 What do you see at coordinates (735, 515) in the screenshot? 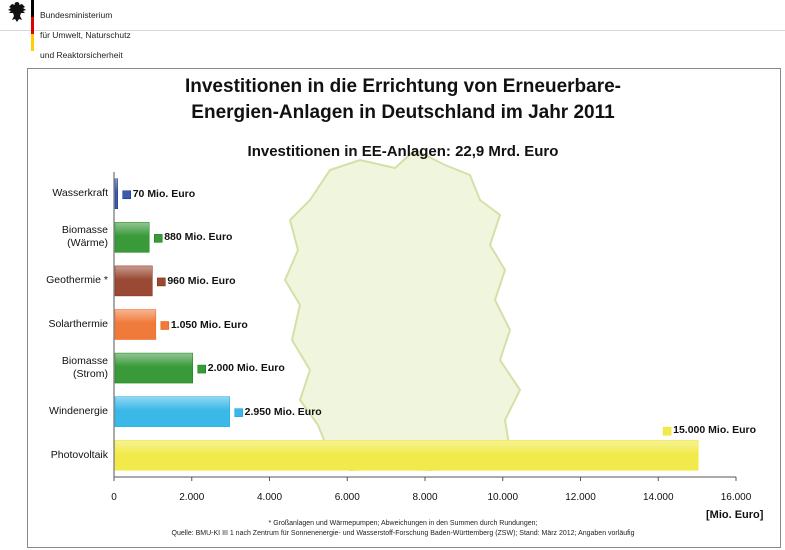
I see `x-axis-unit: [Mio. Euro]` at bounding box center [735, 515].